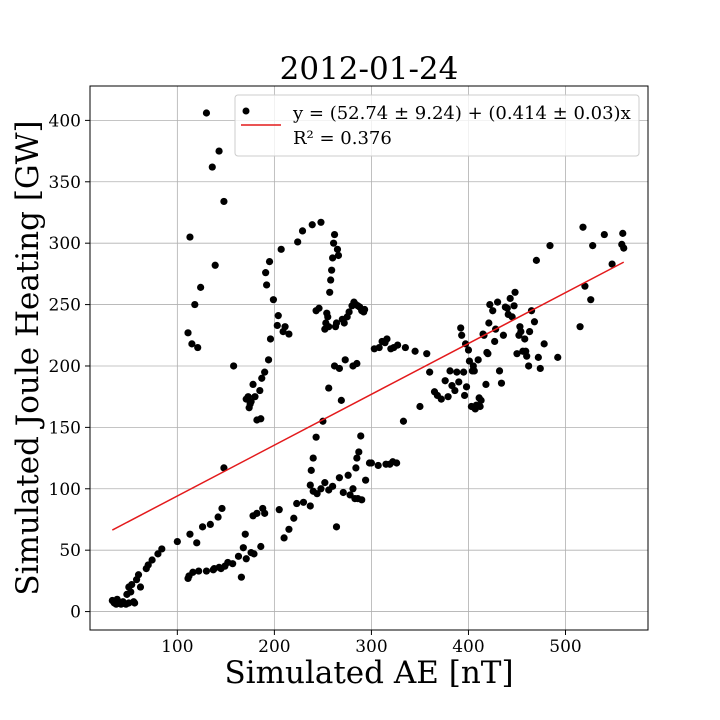  What do you see at coordinates (342, 138) in the screenshot?
I see `legend-r2-label: R² = 0.376` at bounding box center [342, 138].